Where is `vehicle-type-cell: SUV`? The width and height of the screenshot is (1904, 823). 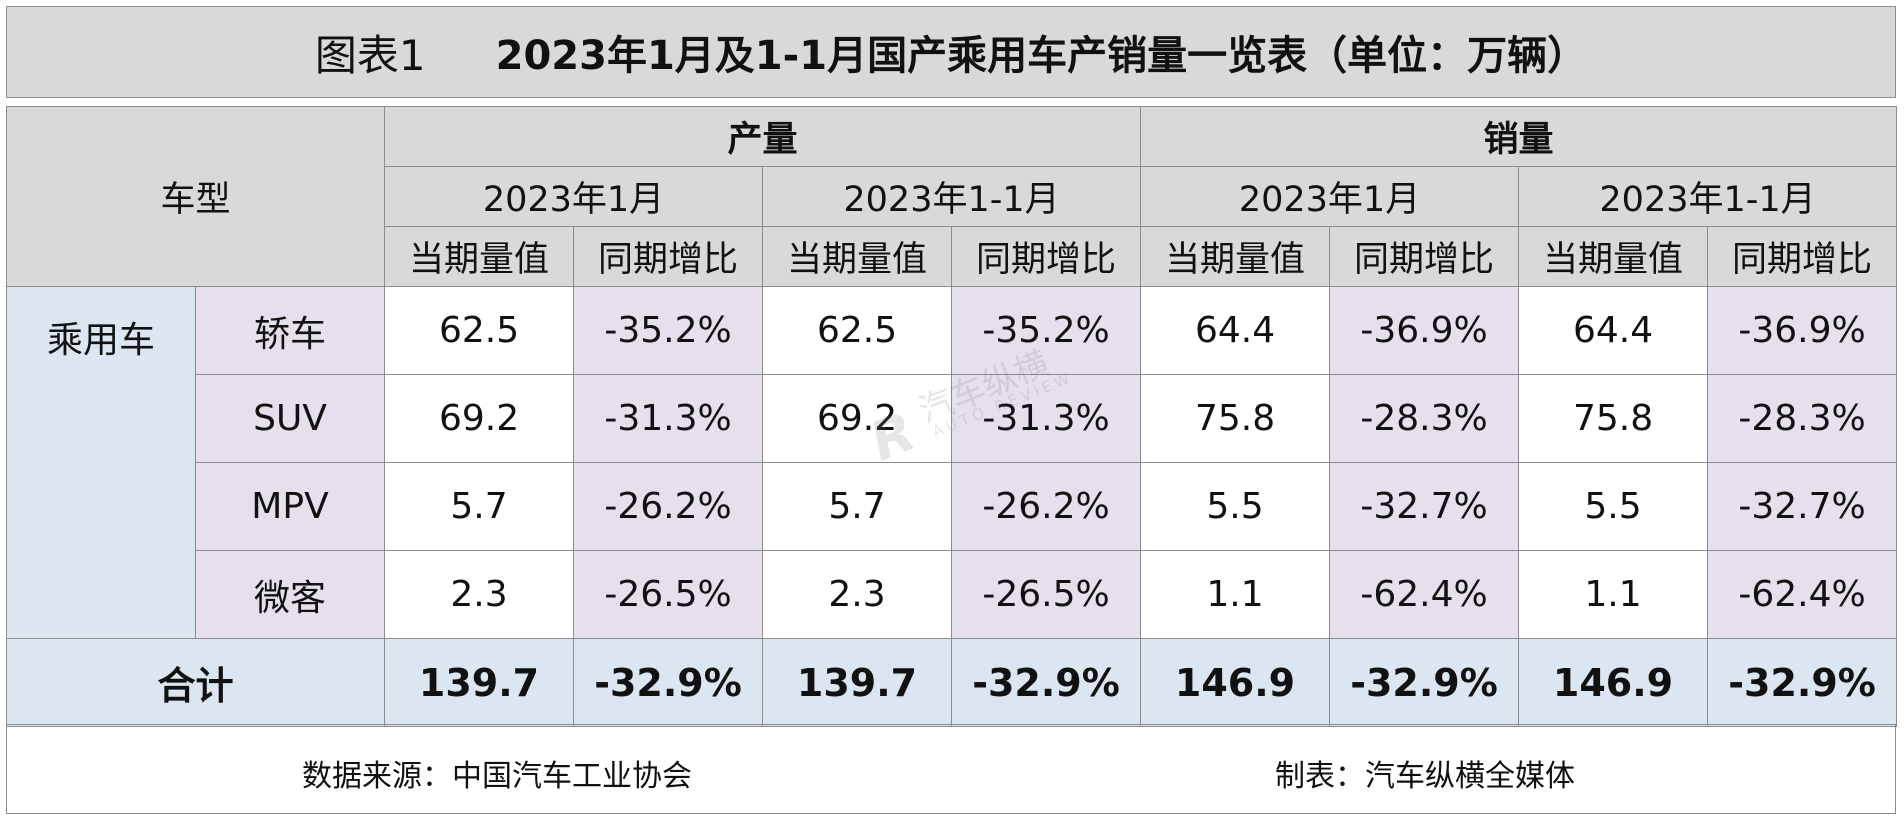 vehicle-type-cell: SUV is located at coordinates (290, 418).